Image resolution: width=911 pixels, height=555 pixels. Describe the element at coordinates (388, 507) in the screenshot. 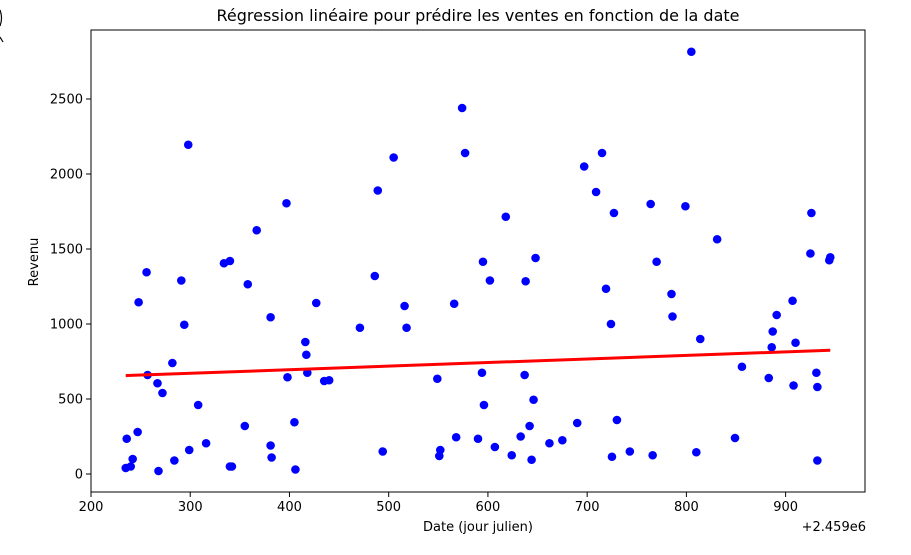

I see `x-tick-label: 500` at that location.